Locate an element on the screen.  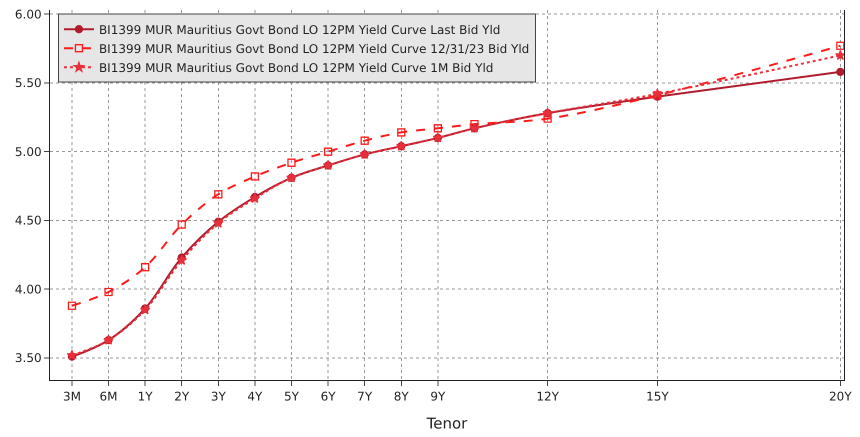
x-tick-label: 8Y is located at coordinates (402, 396).